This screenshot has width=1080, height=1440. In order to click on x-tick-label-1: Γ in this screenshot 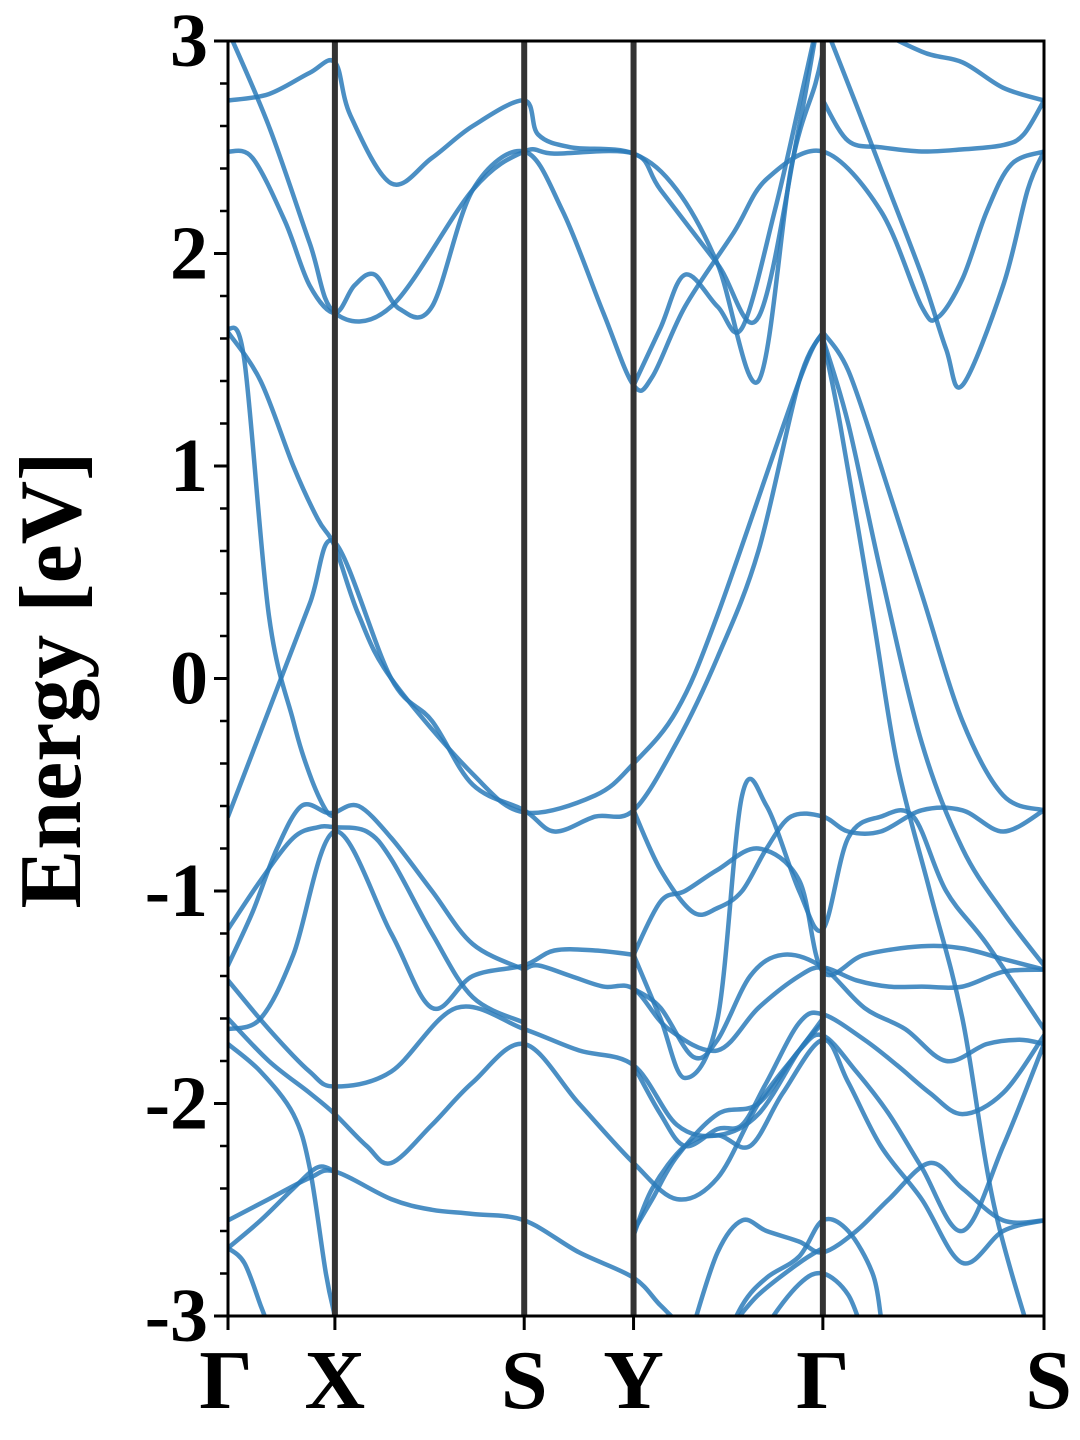, I will do `click(225, 1380)`.